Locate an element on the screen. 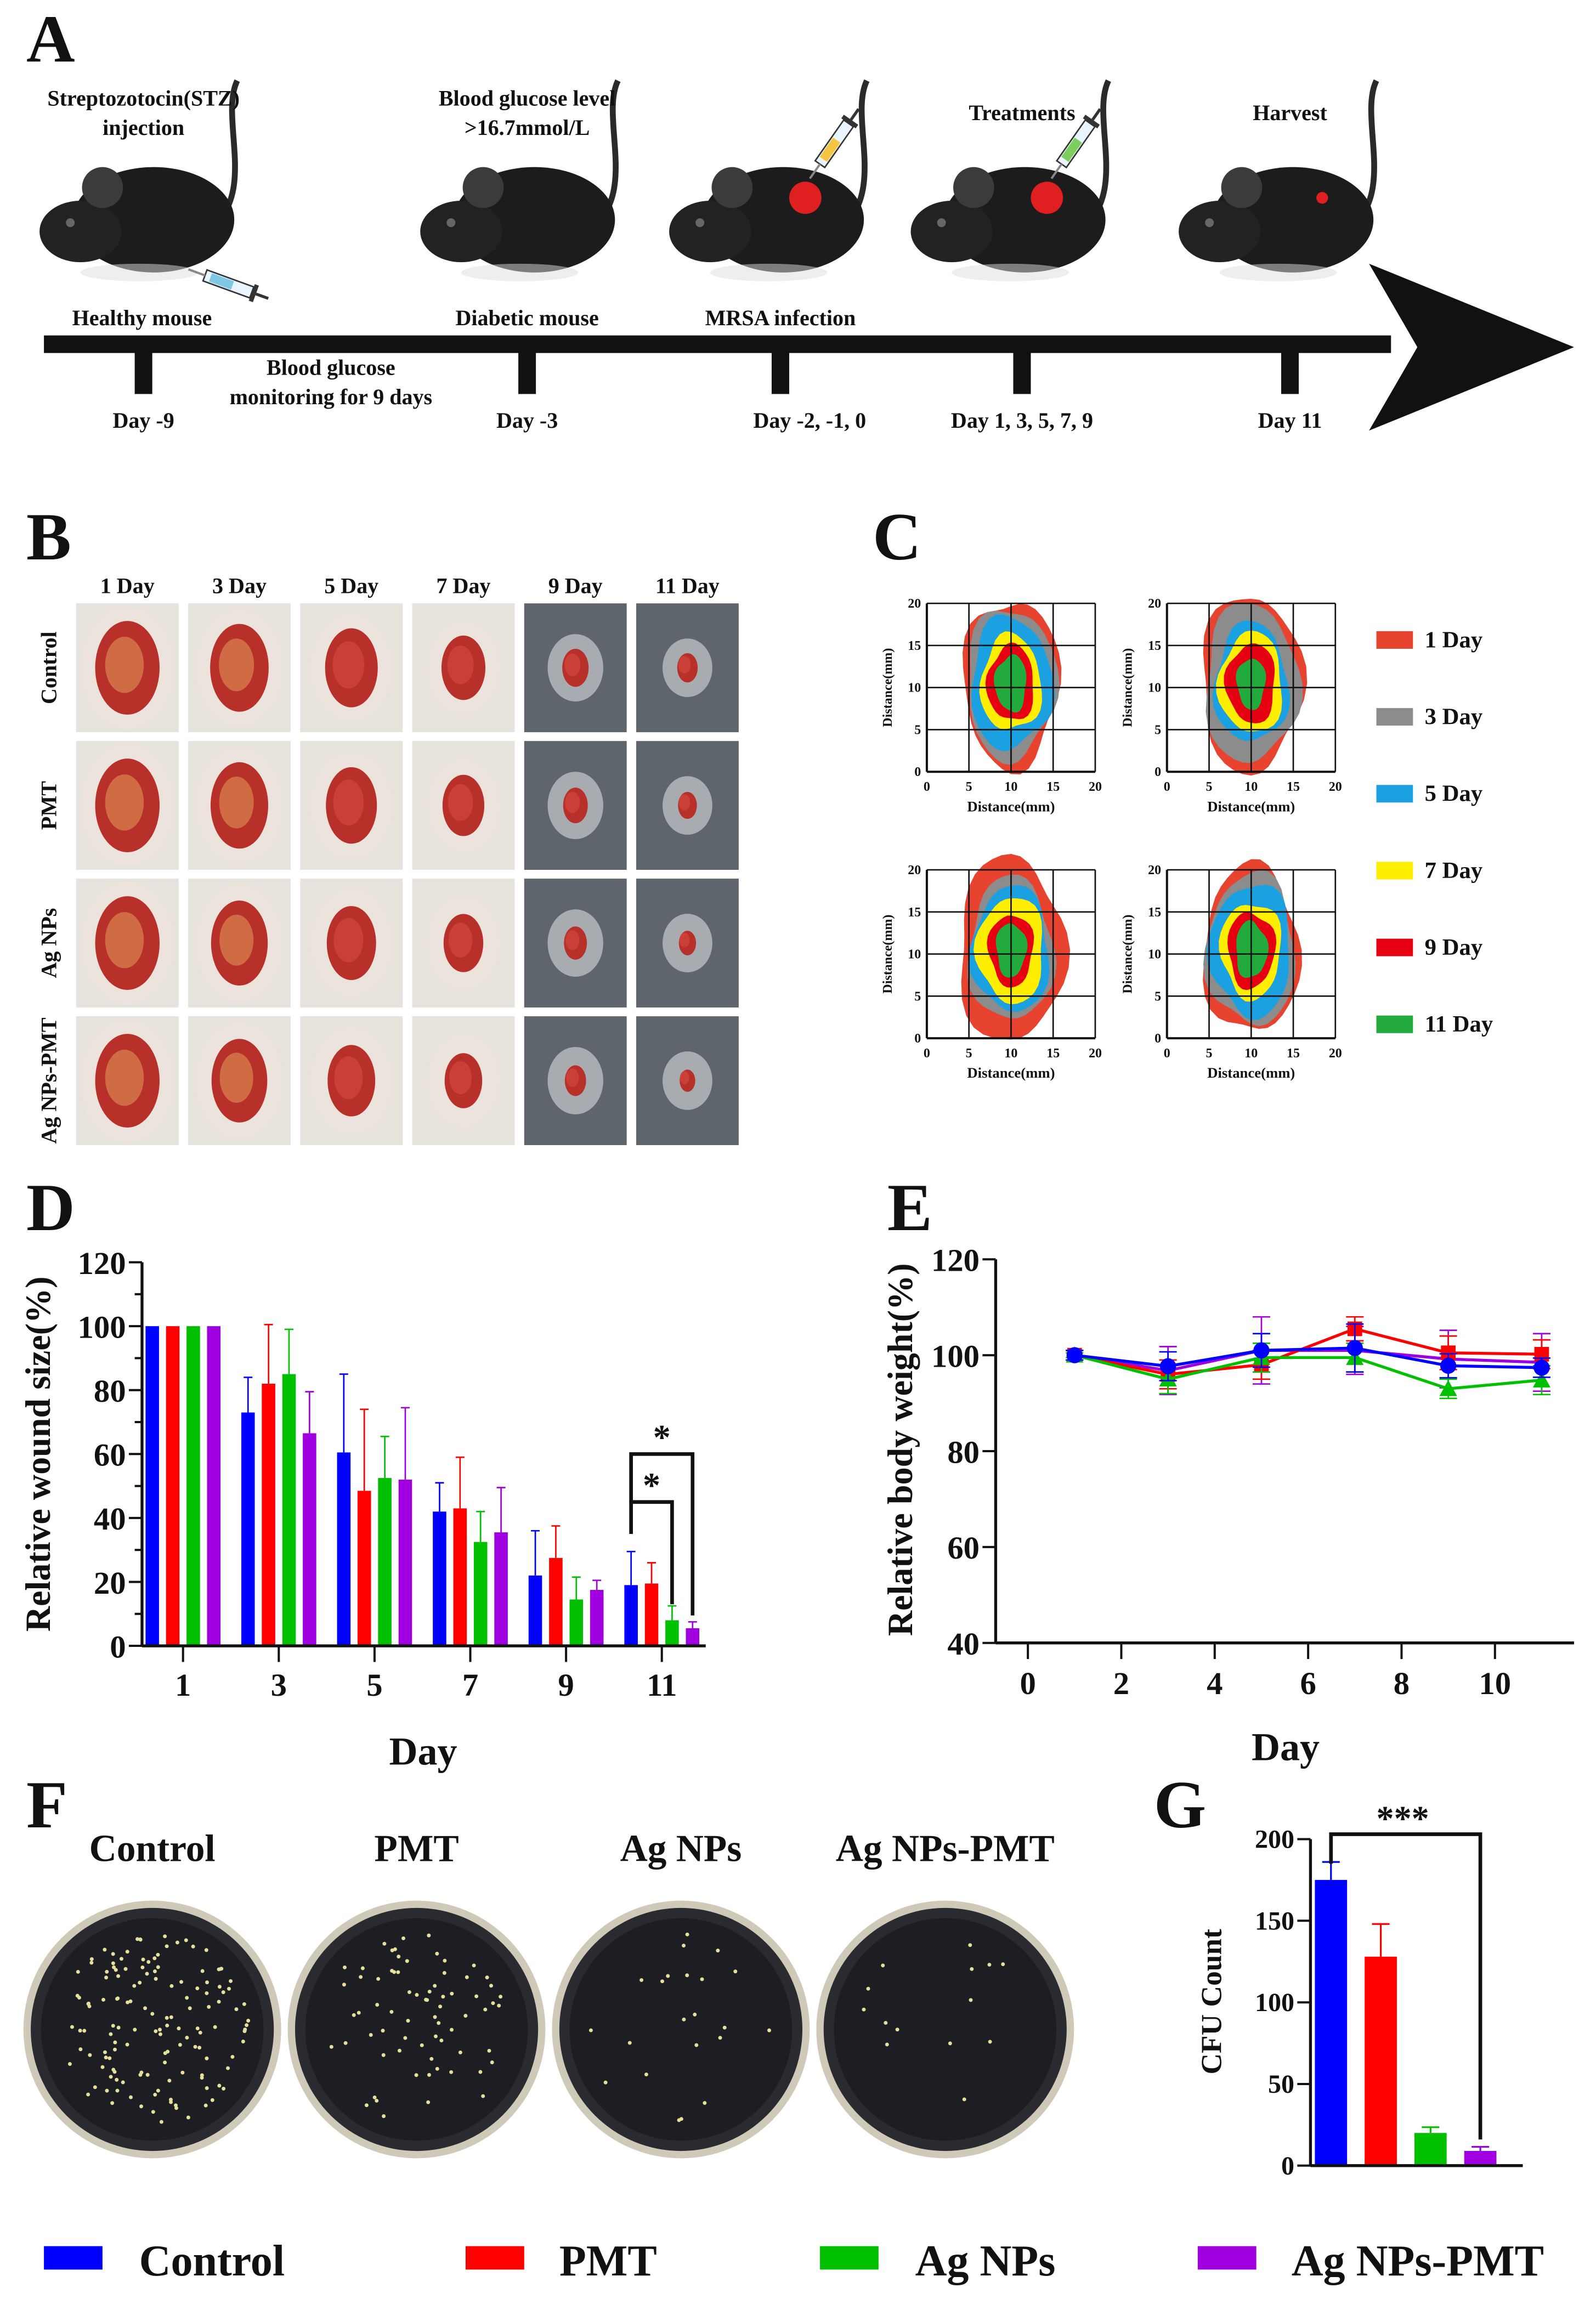  group-legend: Control PMT Ag NPs Ag NPs-PMT is located at coordinates (794, 2261).